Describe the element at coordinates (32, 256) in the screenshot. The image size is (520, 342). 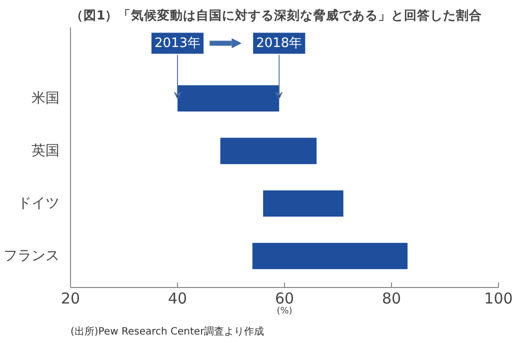
I see `y-tick-label: フランス` at that location.